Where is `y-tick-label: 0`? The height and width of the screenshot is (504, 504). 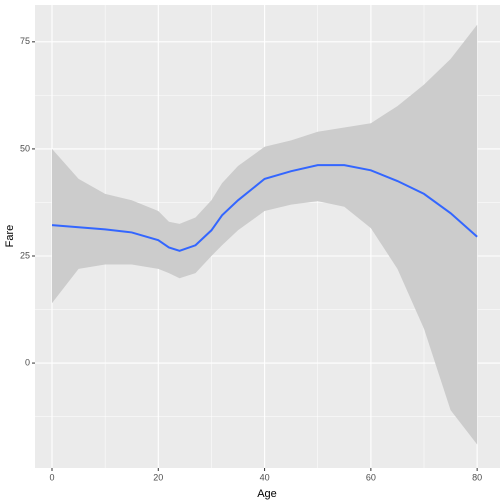
y-tick-label: 0 is located at coordinates (27, 362).